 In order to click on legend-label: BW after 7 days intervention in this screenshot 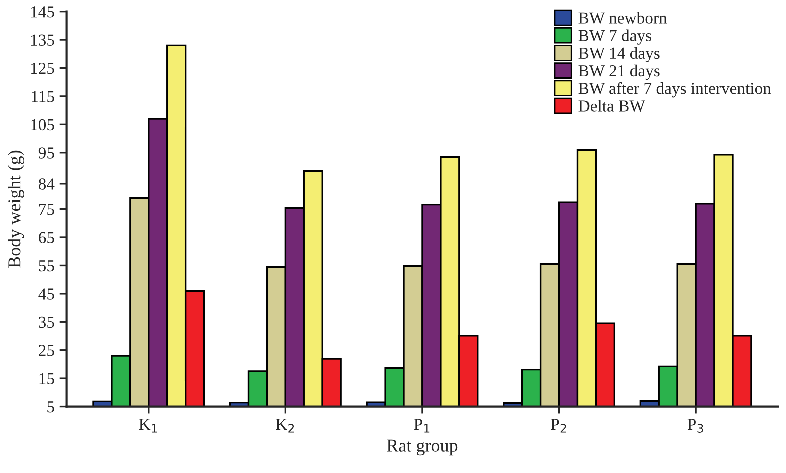, I will do `click(675, 90)`.